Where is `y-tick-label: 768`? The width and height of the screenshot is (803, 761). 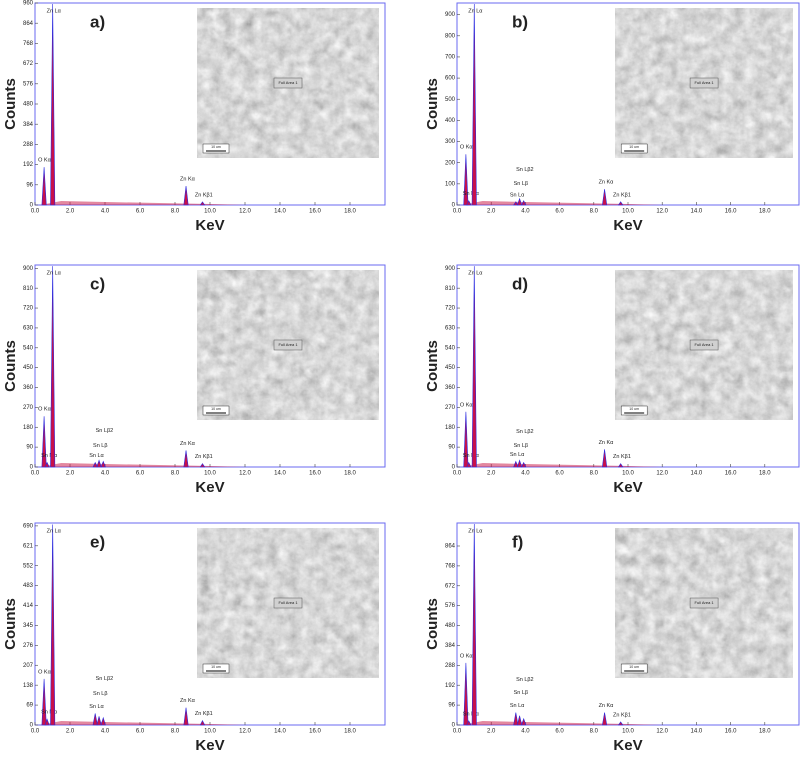
y-tick-label: 768 is located at coordinates (28, 44).